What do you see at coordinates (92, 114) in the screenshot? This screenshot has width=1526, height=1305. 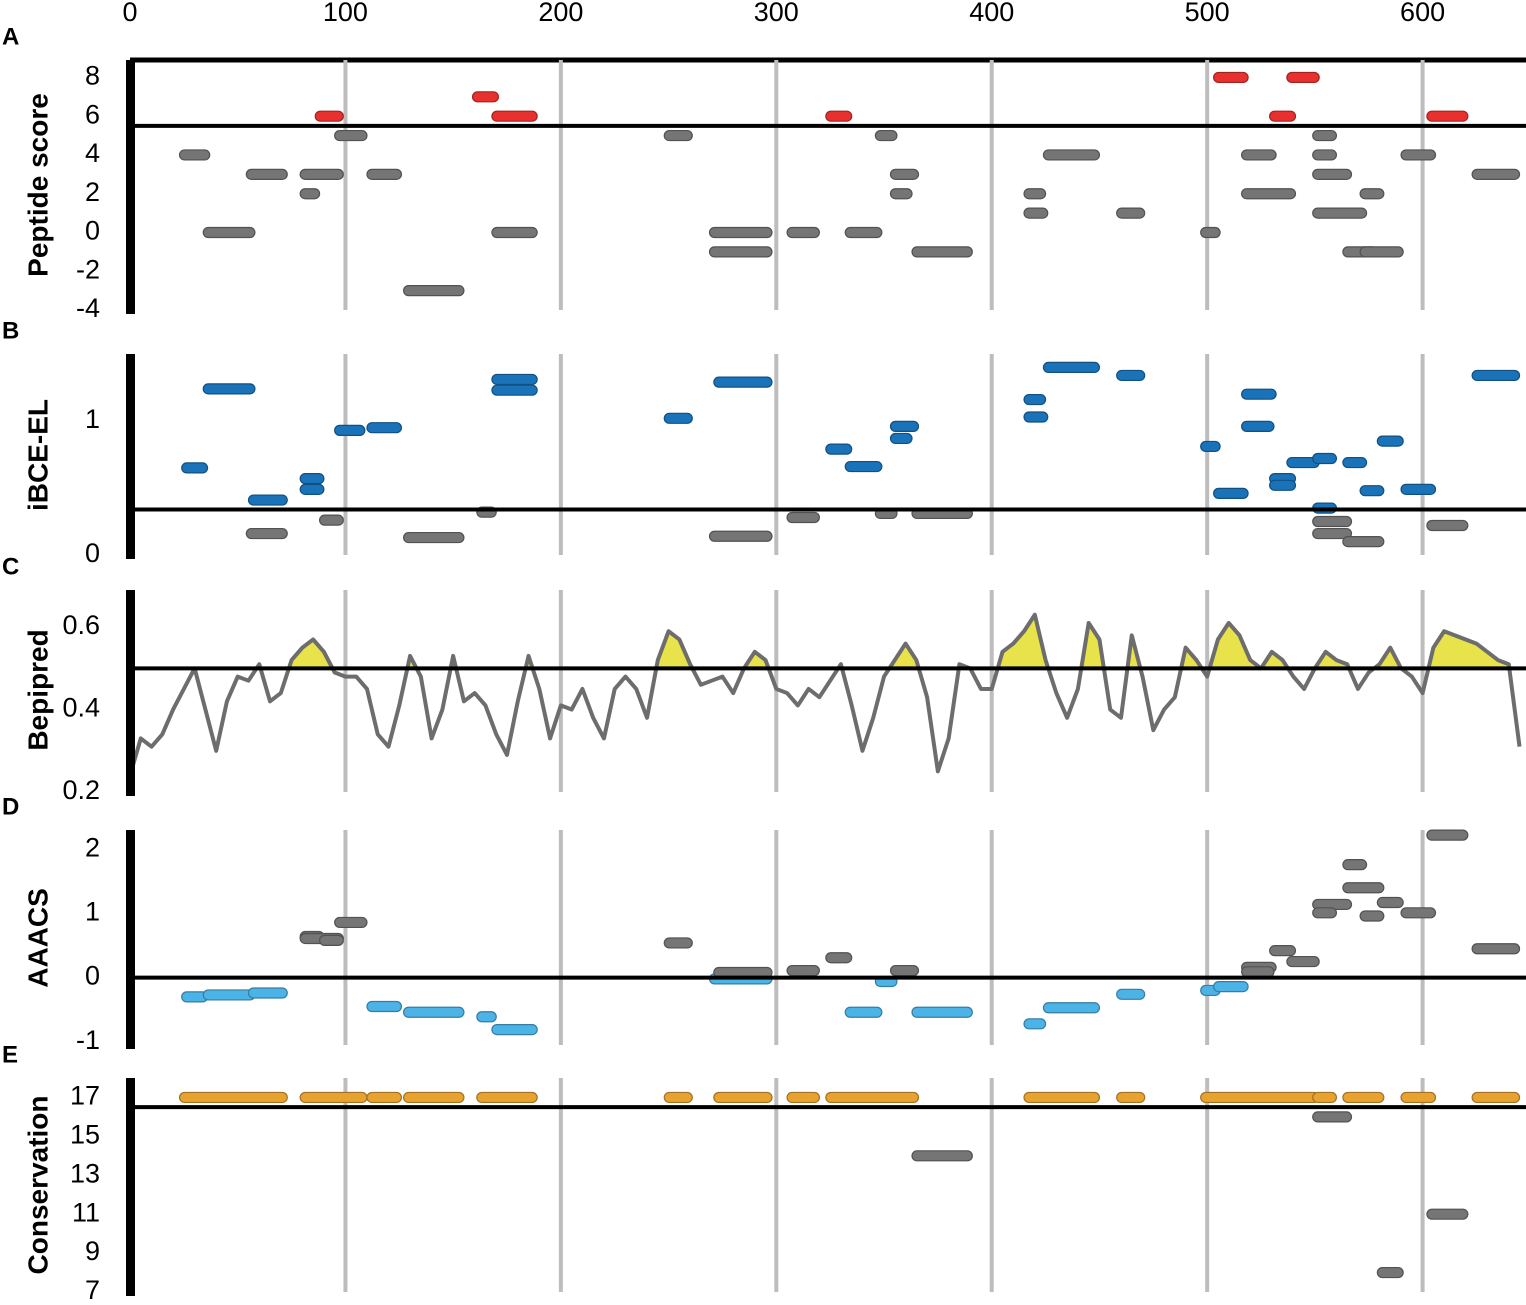 I see `y-tick-label: 6` at bounding box center [92, 114].